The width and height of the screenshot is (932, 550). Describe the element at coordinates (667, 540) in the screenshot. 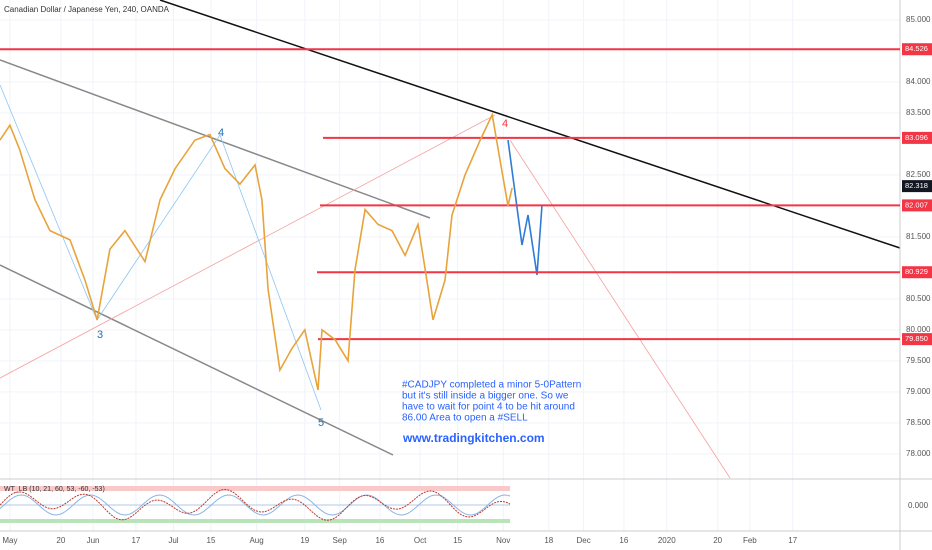

I see `x-tick-label: 2020` at that location.